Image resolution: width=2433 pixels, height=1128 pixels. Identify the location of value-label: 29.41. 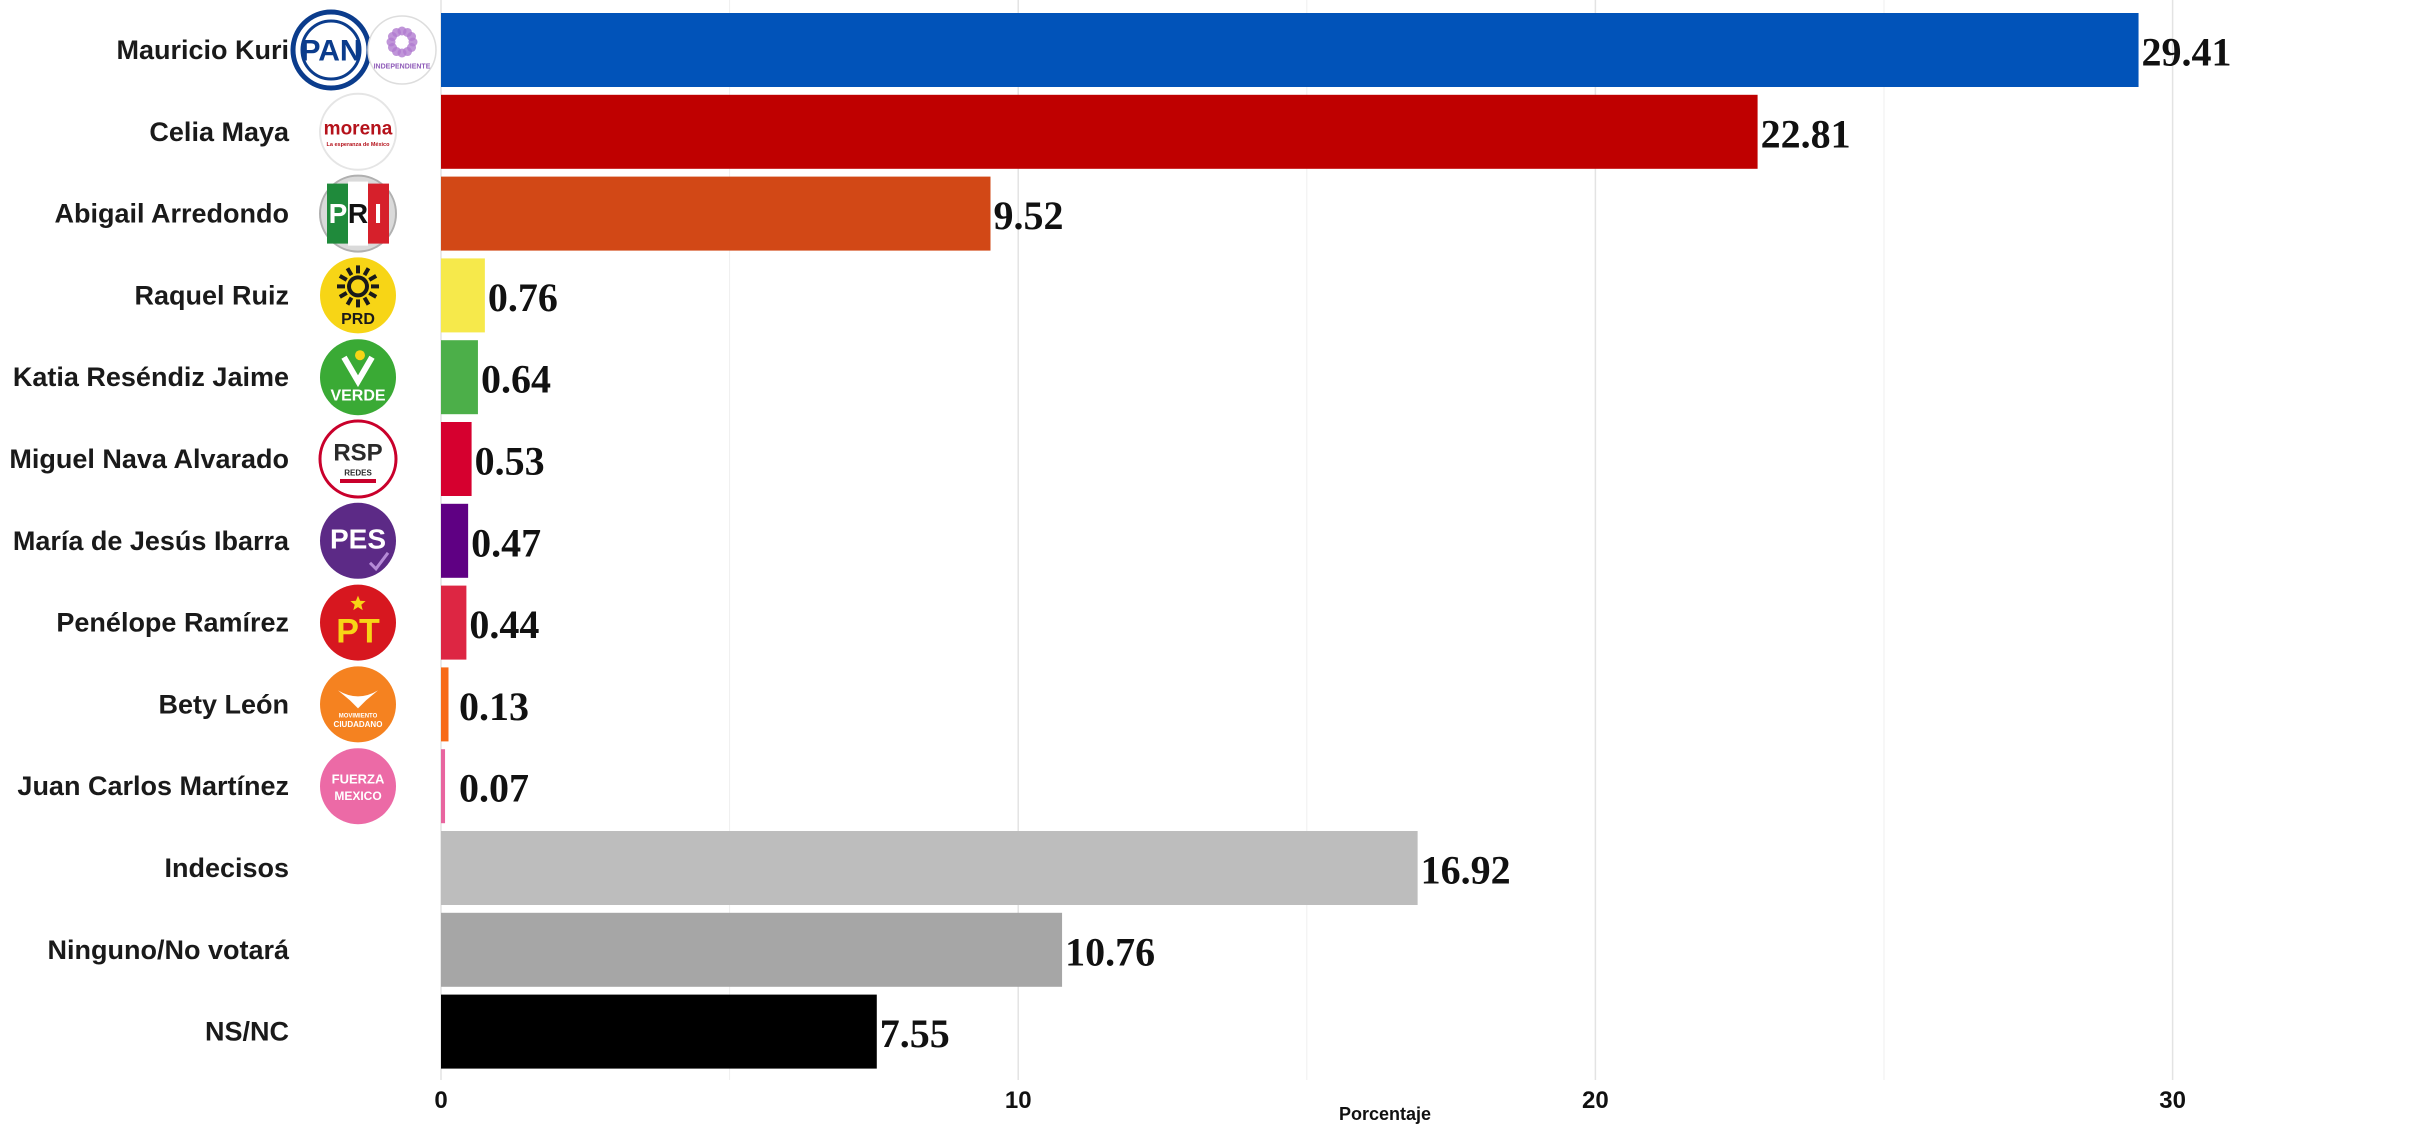
(2187, 52).